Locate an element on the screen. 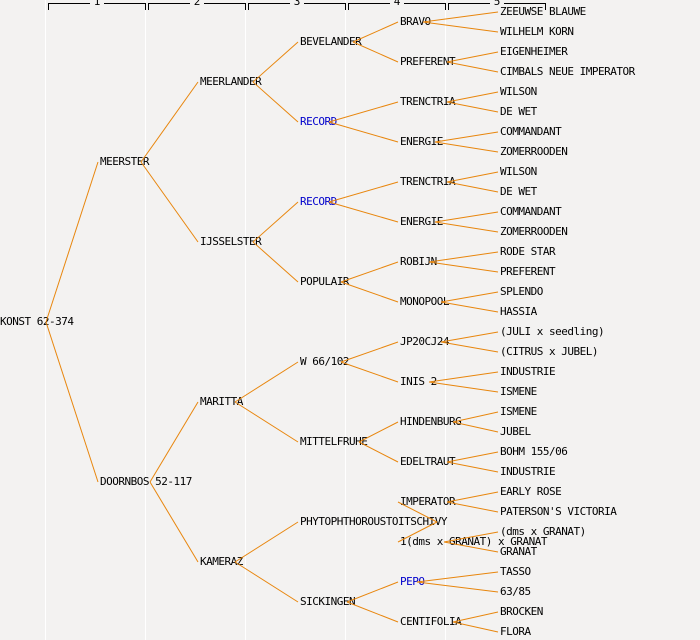 The width and height of the screenshot is (700, 640). edge-meerster-to-ijsselster is located at coordinates (169, 202).